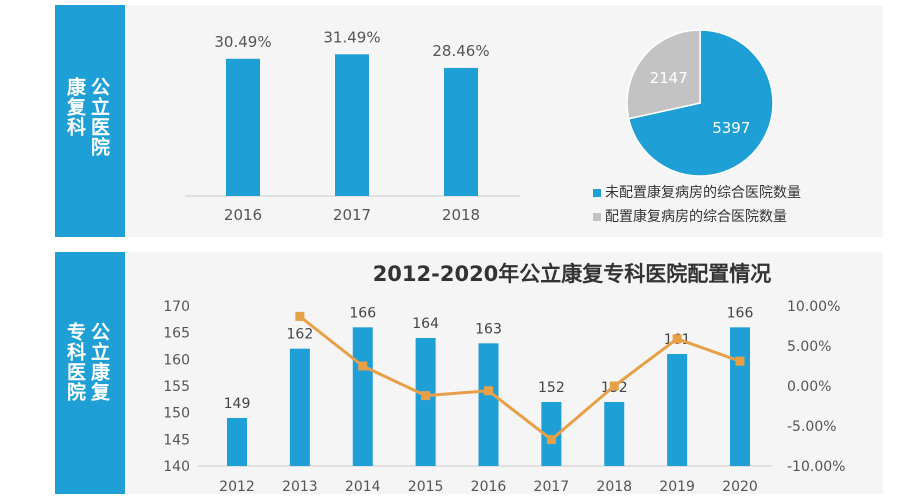  What do you see at coordinates (809, 387) in the screenshot?
I see `right-y-tick: 0.00%` at bounding box center [809, 387].